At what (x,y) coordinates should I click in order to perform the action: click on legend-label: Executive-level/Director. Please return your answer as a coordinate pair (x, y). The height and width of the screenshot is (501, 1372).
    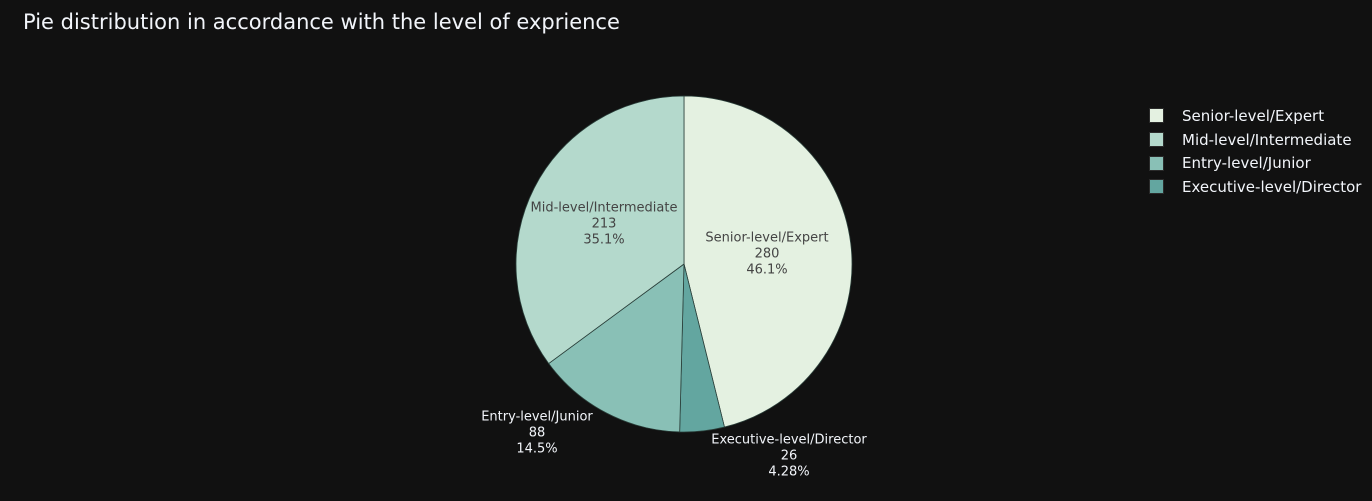
    Looking at the image, I should click on (1272, 186).